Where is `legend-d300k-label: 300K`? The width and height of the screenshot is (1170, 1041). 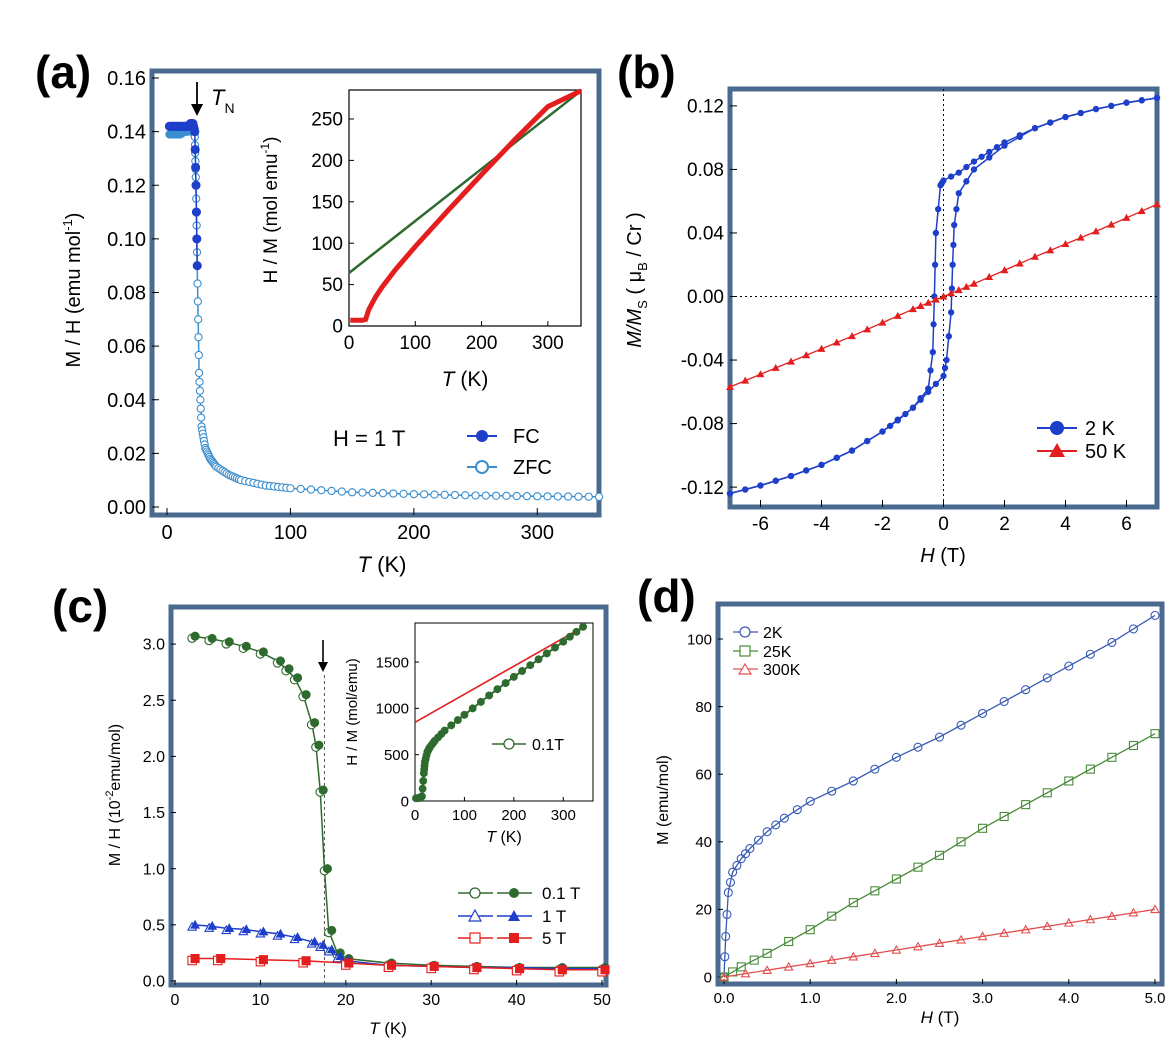
legend-d300k-label: 300K is located at coordinates (782, 670).